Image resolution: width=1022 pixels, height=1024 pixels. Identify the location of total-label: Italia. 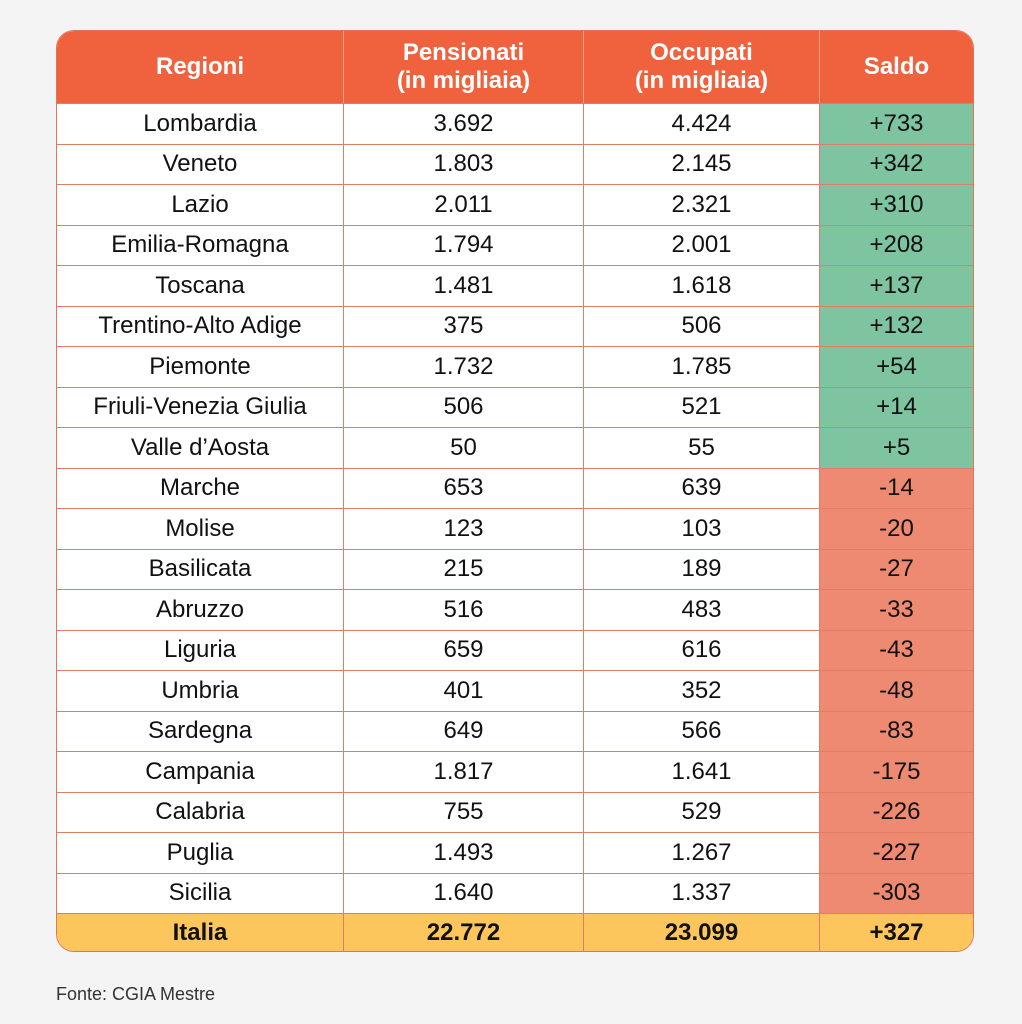
(200, 932).